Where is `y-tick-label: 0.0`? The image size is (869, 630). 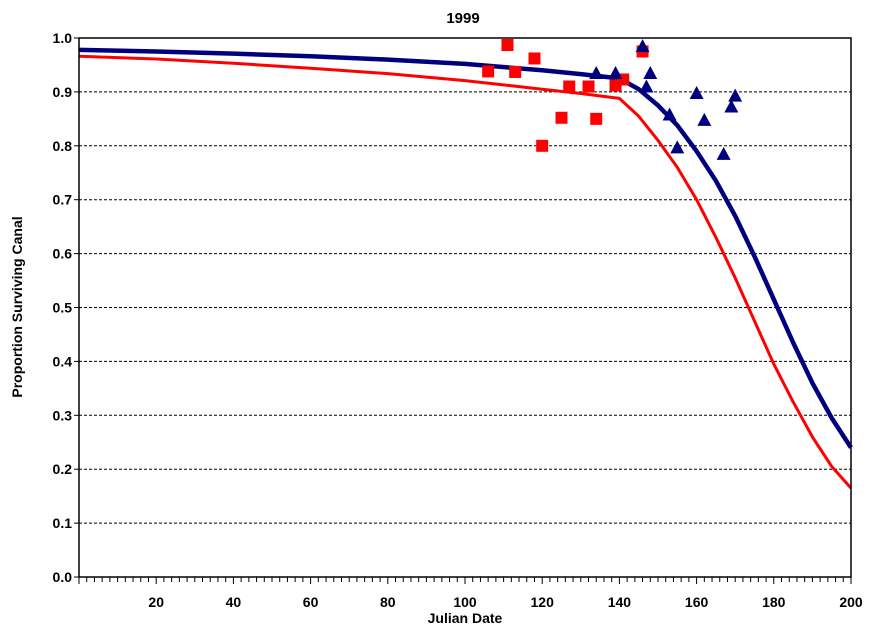 y-tick-label: 0.0 is located at coordinates (63, 577).